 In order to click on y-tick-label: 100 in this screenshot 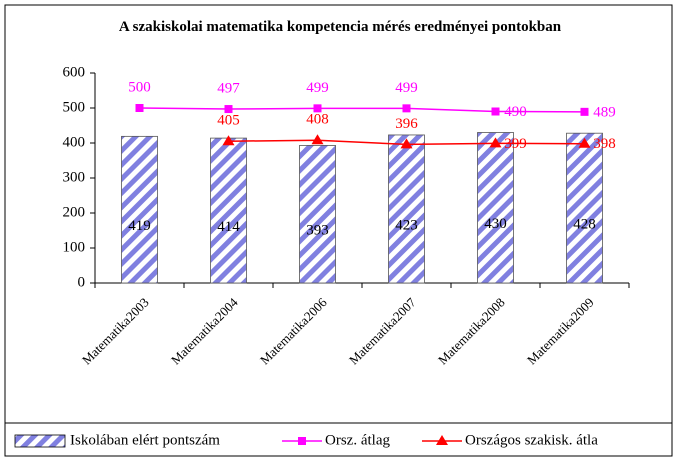, I will do `click(74, 247)`.